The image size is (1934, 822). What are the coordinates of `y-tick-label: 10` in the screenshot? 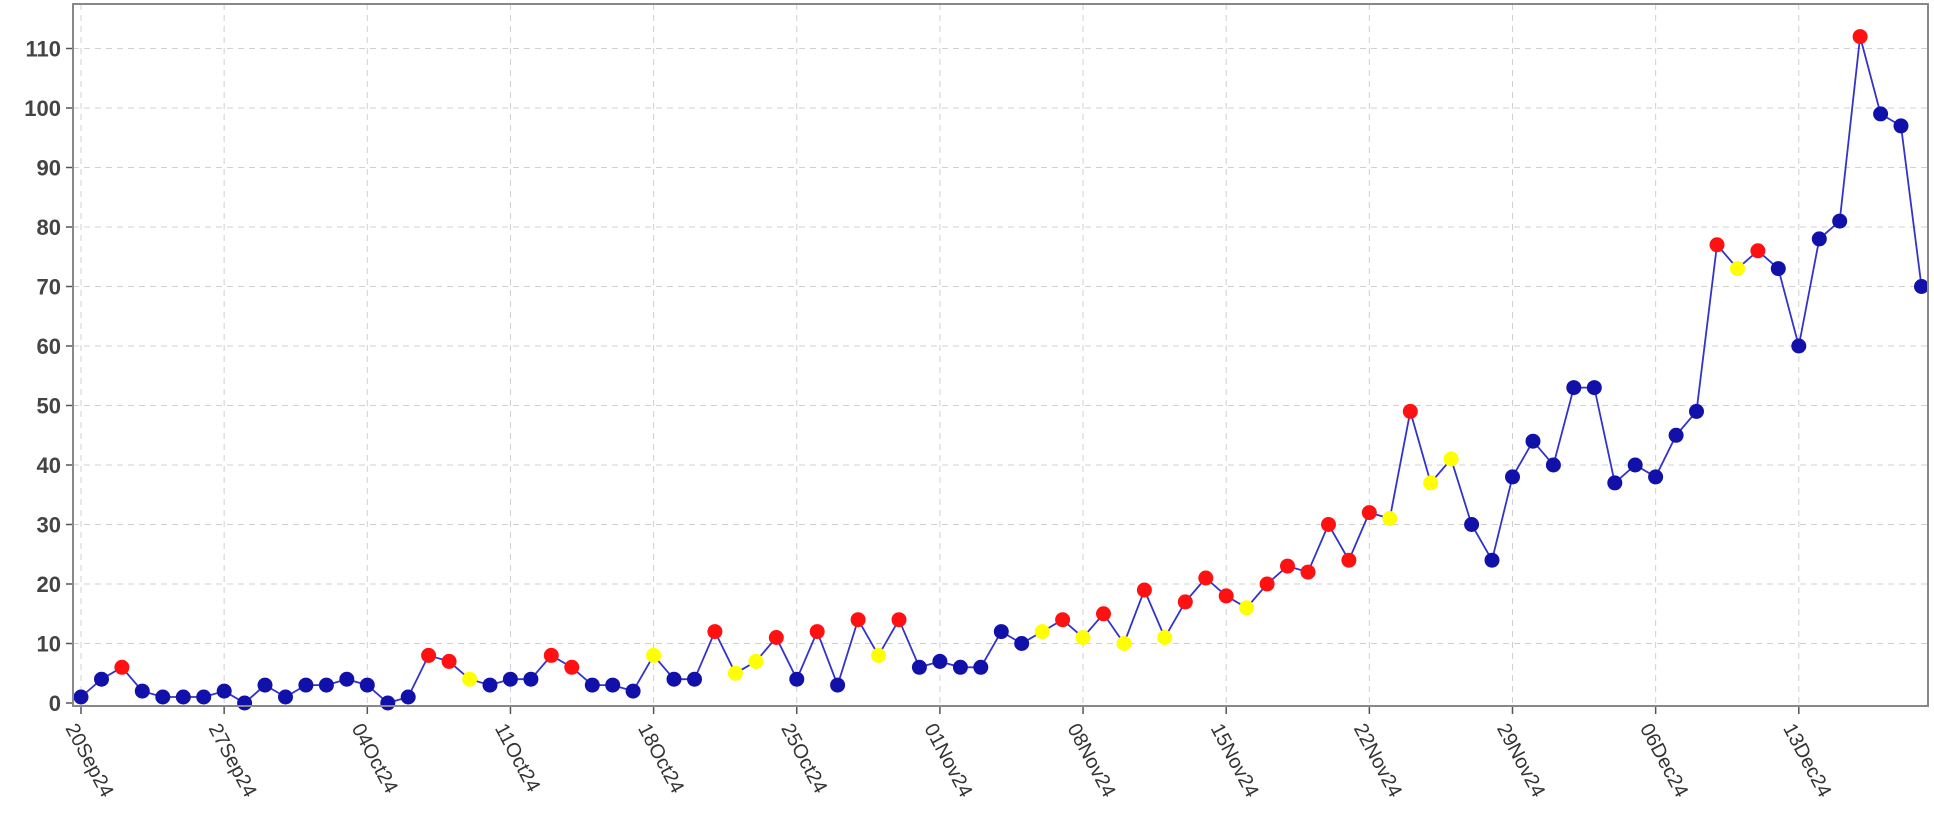 It's located at (49, 644).